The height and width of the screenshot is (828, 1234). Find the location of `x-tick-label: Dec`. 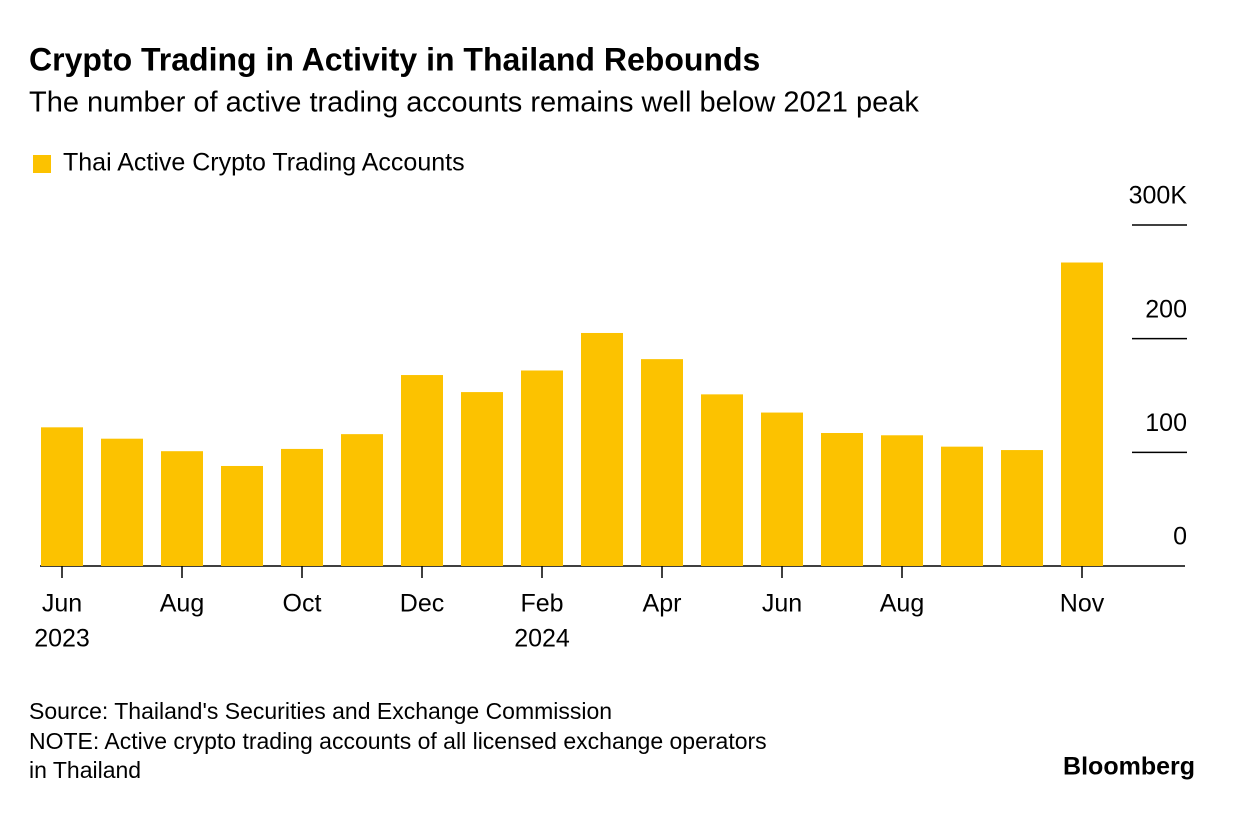

x-tick-label: Dec is located at coordinates (422, 604).